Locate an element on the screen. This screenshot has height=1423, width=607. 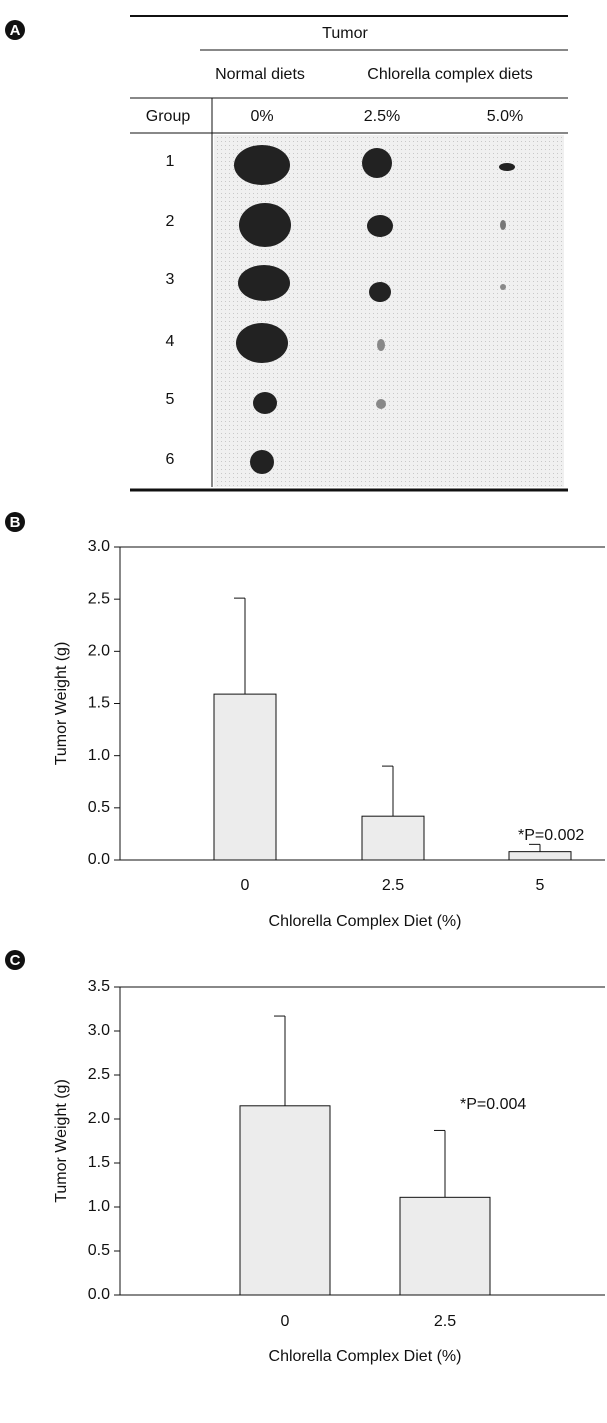
group-label: 5 is located at coordinates (170, 399).